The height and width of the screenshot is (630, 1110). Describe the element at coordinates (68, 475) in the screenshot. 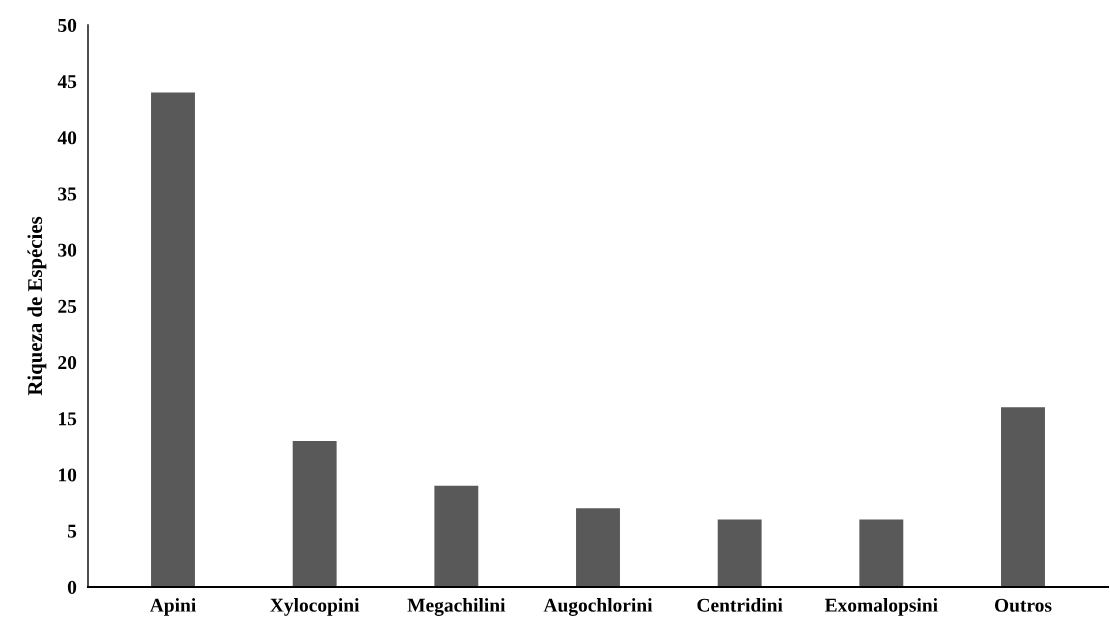

I see `y-tick-label: 10` at that location.